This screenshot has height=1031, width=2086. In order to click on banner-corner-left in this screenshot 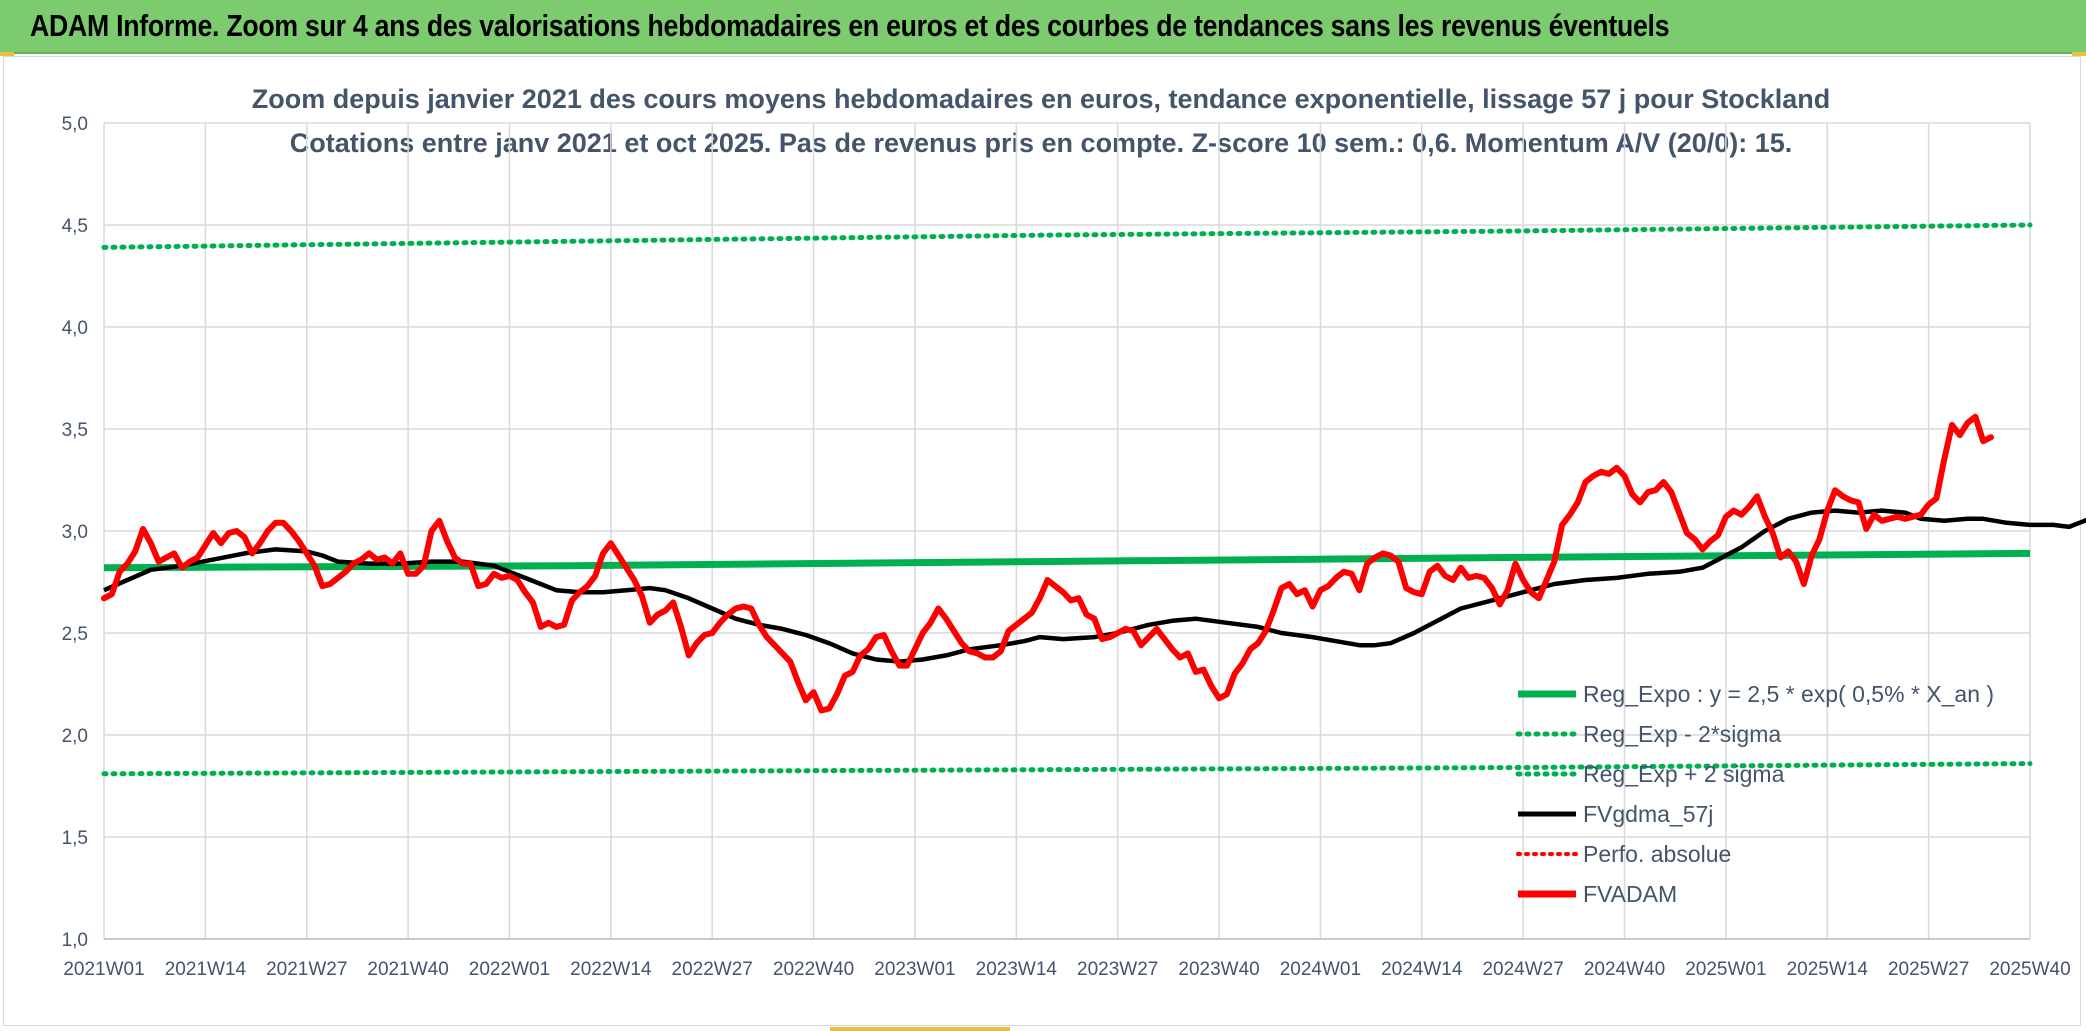, I will do `click(7, 54)`.